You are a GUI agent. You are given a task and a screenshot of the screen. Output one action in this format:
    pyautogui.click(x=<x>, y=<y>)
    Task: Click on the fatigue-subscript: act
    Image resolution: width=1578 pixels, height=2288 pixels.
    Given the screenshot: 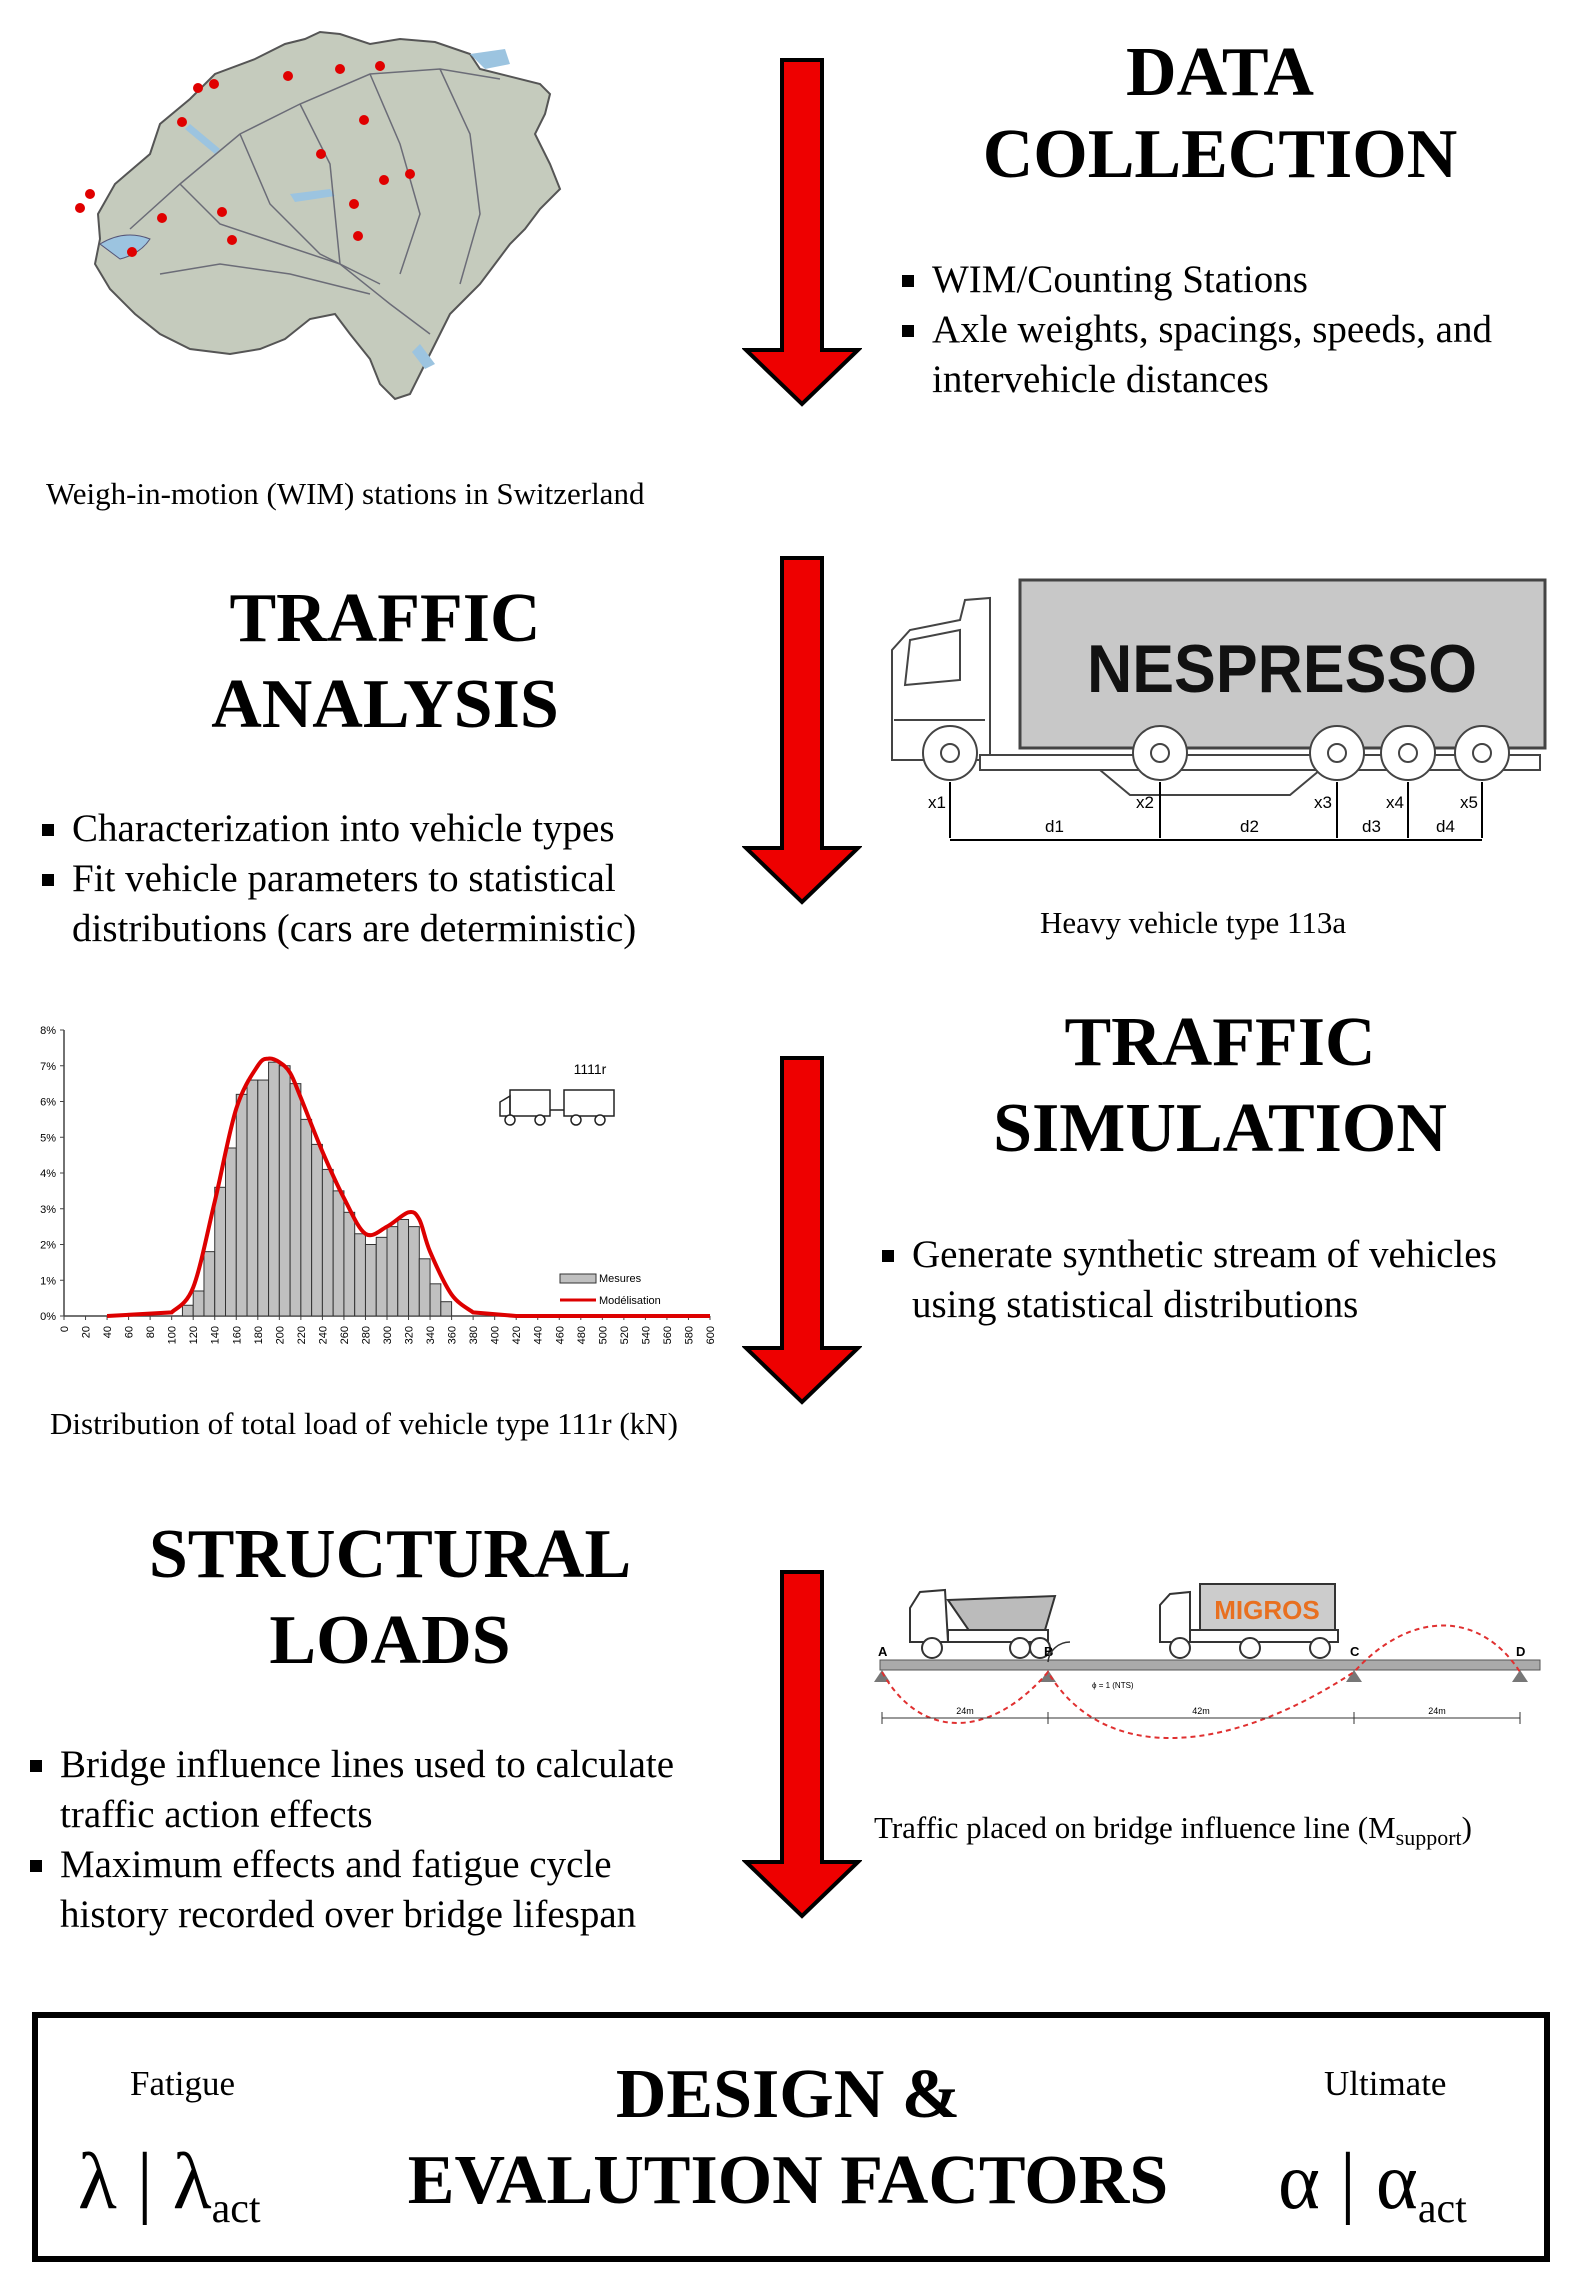 What is the action you would take?
    pyautogui.click(x=236, y=2209)
    